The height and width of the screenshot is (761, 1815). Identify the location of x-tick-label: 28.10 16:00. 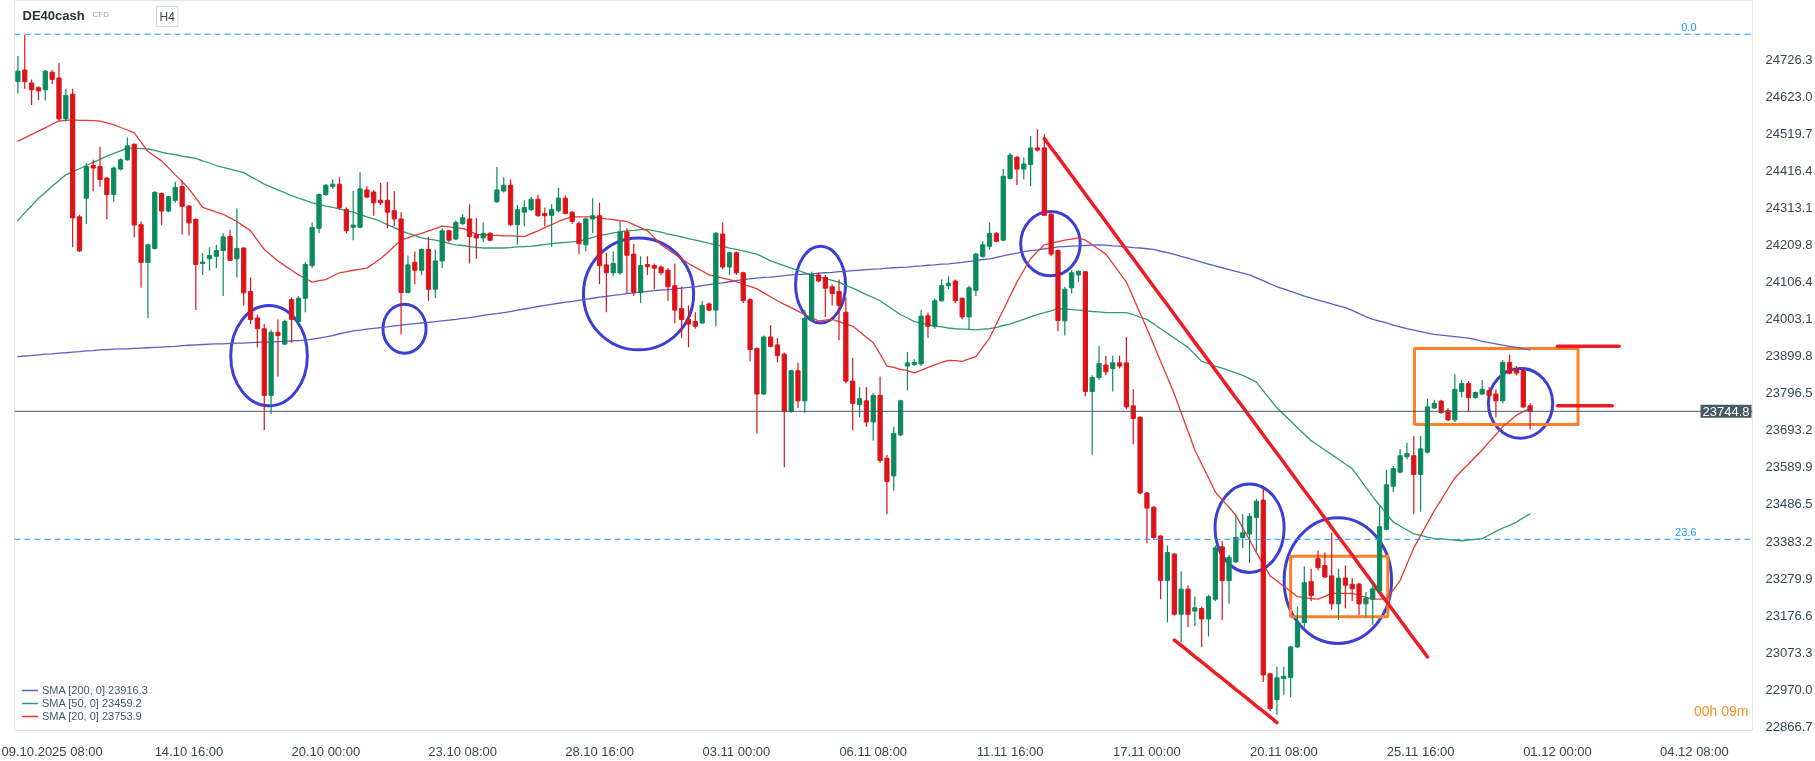
(599, 751).